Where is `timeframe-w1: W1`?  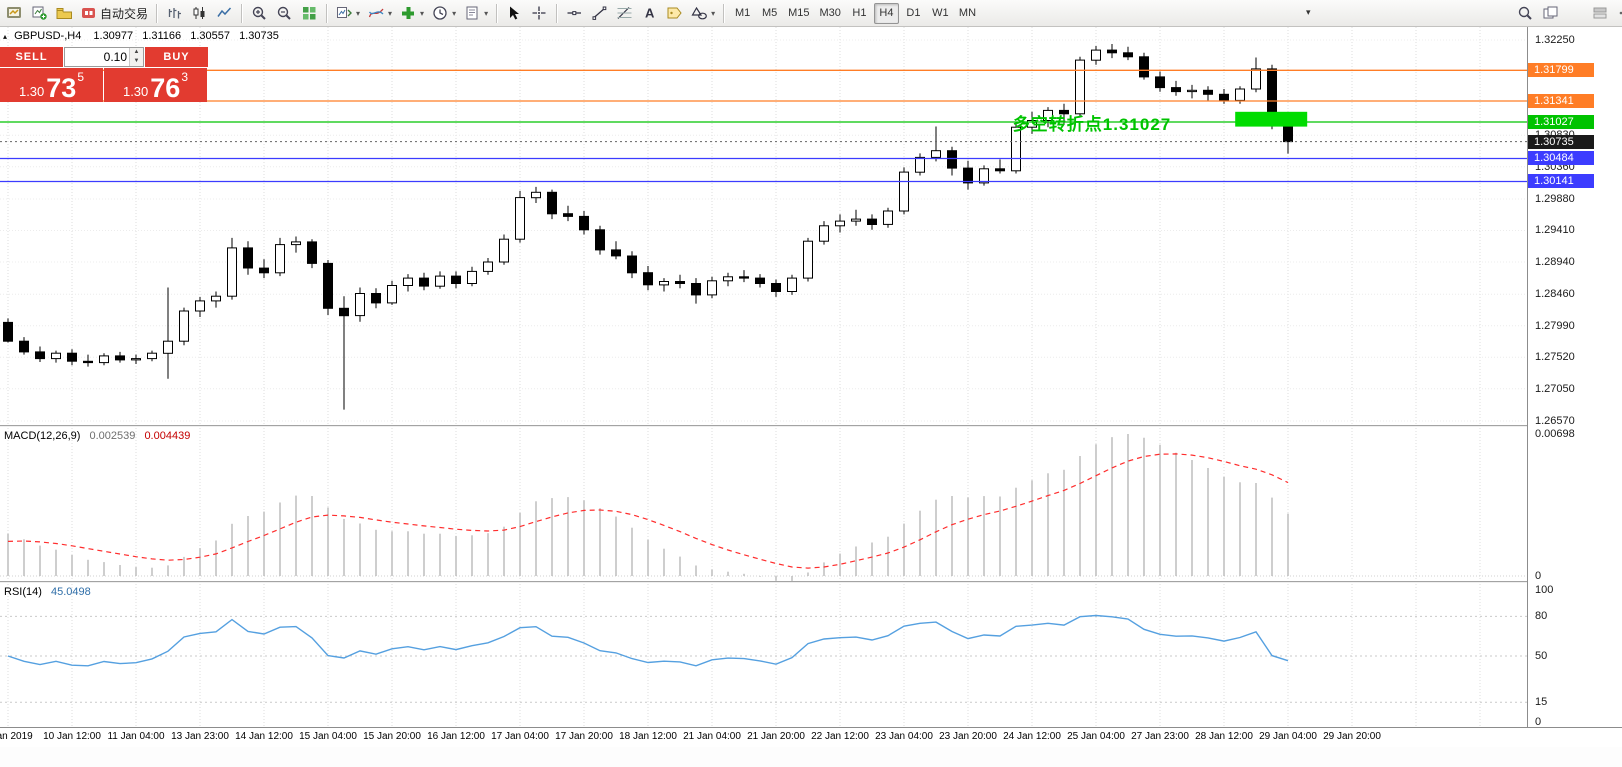 timeframe-w1: W1 is located at coordinates (940, 13).